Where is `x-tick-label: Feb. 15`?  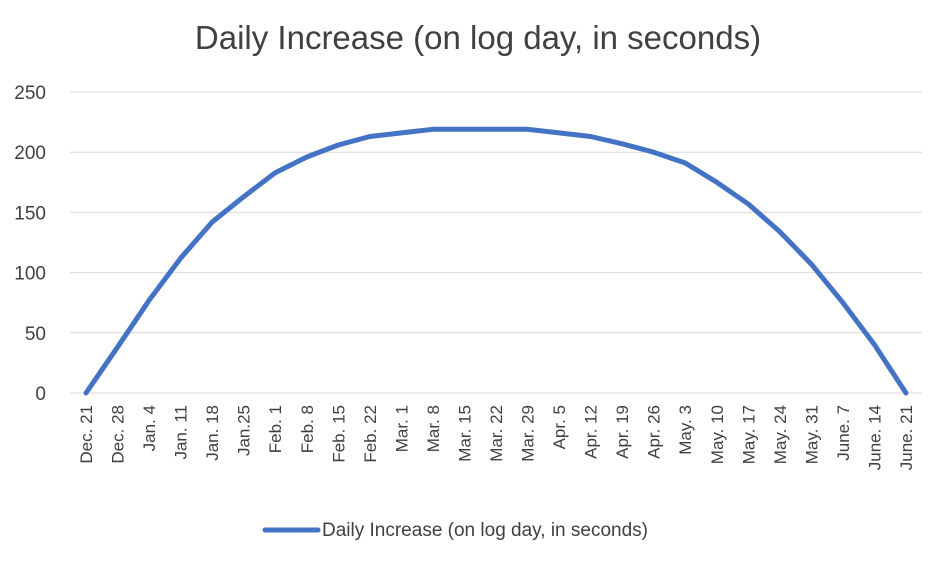
x-tick-label: Feb. 15 is located at coordinates (338, 434).